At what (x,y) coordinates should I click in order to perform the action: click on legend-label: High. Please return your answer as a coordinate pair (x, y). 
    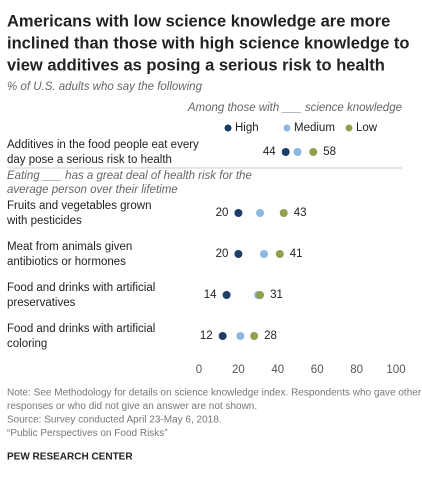
    Looking at the image, I should click on (247, 128).